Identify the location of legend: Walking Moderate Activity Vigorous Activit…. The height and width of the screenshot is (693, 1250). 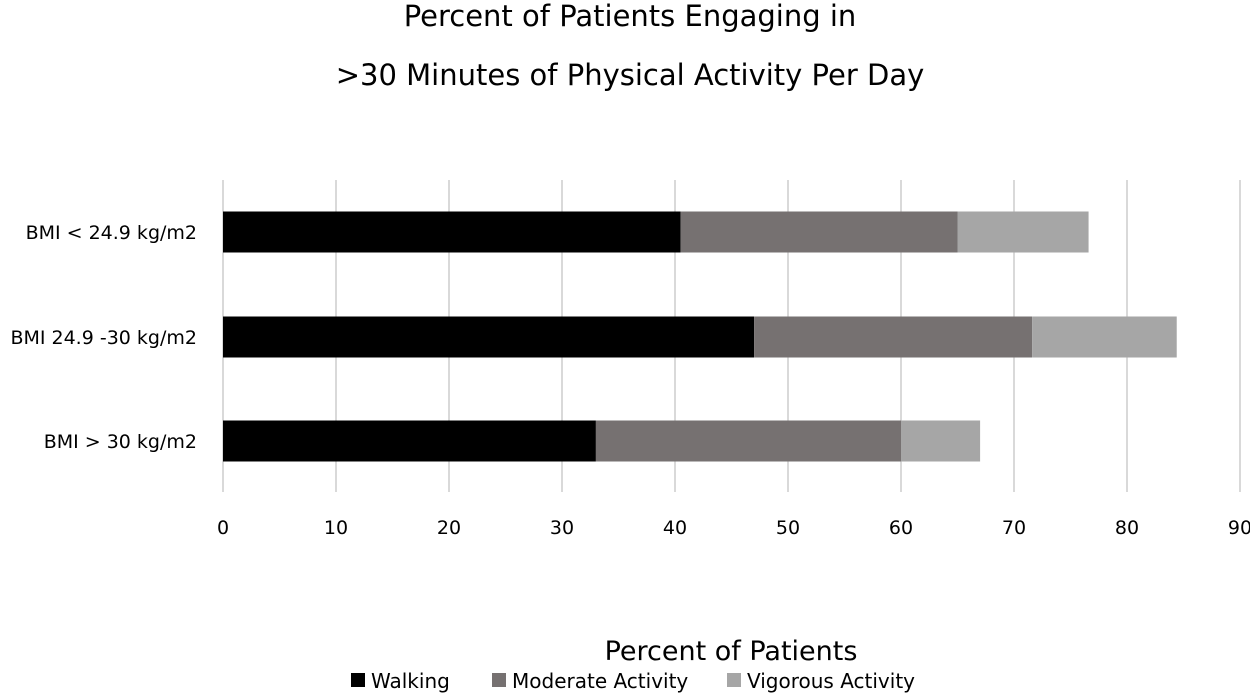
(633, 681).